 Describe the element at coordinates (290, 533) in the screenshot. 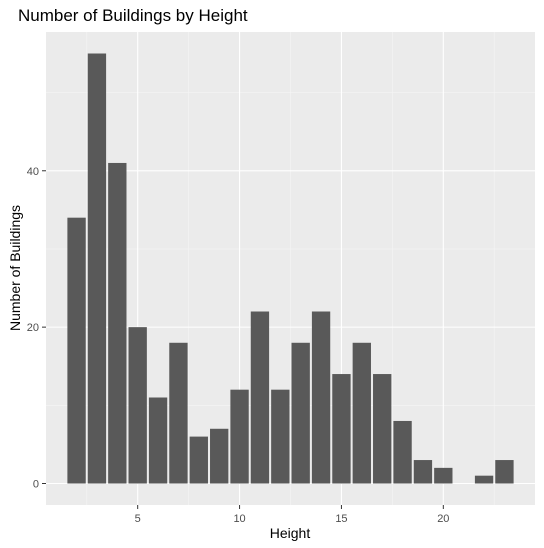

I see `x-axis-label: Height` at that location.